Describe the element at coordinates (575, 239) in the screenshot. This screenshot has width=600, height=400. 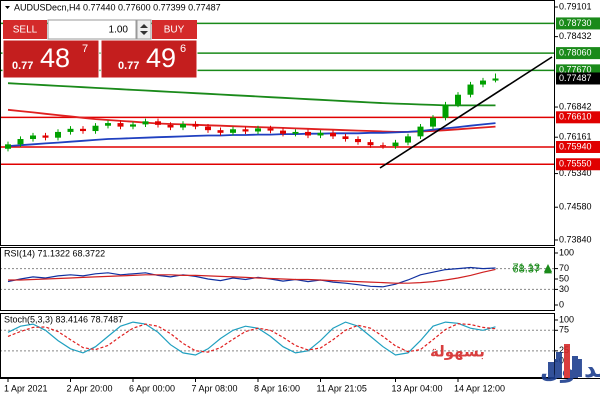
I see `y-tick-label: 0.73840` at that location.